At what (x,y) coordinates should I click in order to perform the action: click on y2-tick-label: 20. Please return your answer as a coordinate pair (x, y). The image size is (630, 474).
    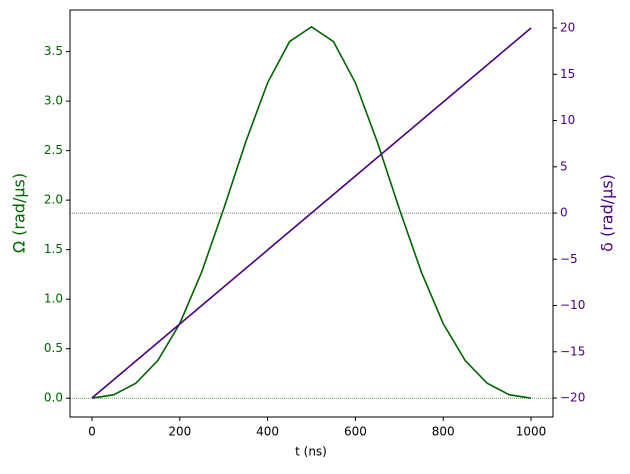
    Looking at the image, I should click on (567, 28).